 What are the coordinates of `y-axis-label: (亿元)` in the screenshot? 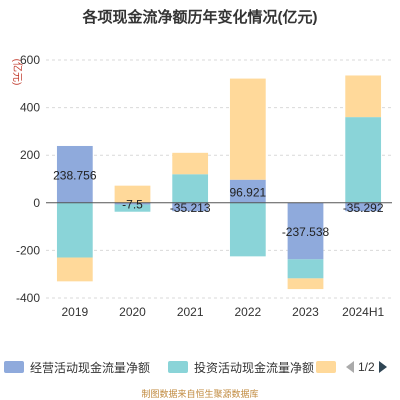 It's located at (17, 72).